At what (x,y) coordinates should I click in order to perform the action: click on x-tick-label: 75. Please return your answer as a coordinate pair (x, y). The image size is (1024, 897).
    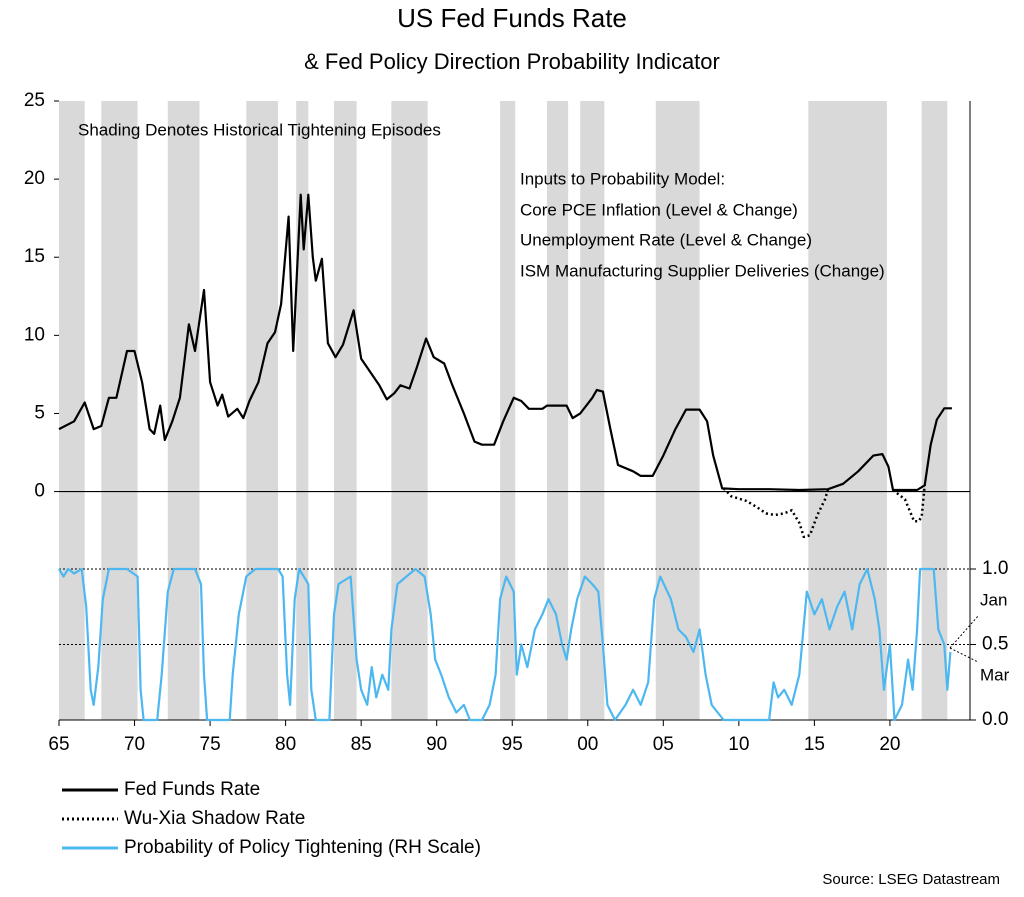
    Looking at the image, I should click on (210, 744).